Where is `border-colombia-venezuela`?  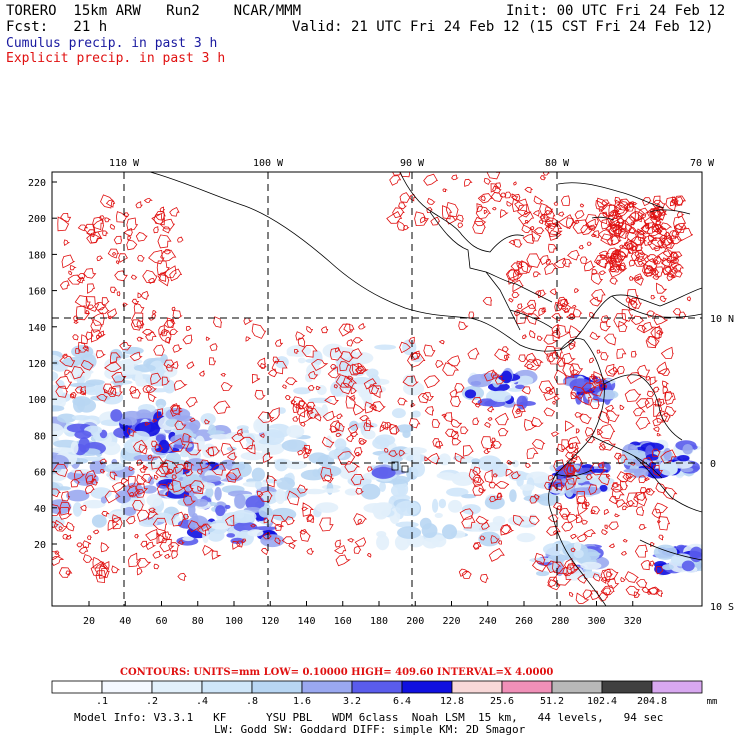
border-colombia-venezuela is located at coordinates (643, 407).